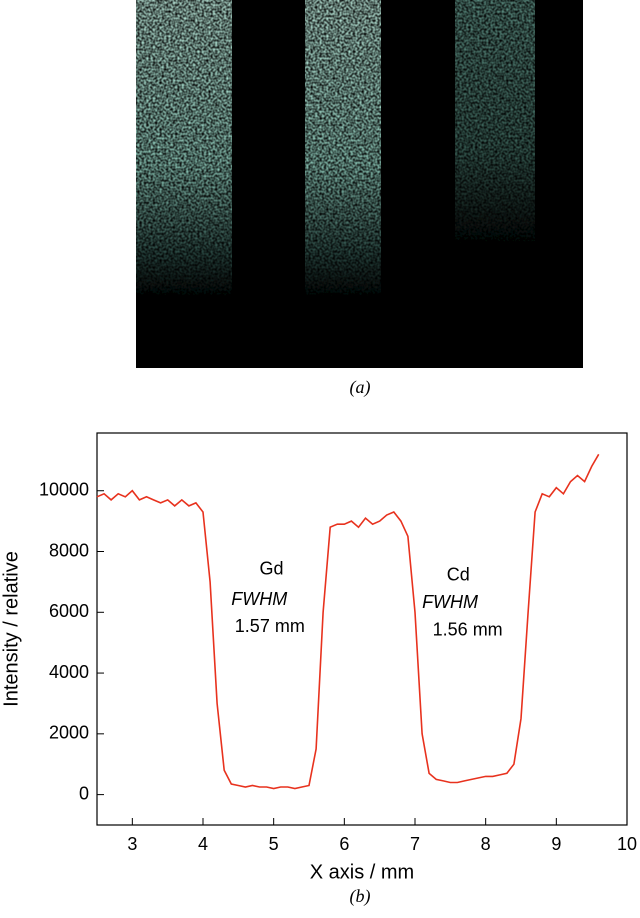 Image resolution: width=640 pixels, height=918 pixels. What do you see at coordinates (362, 872) in the screenshot?
I see `x-axis-label: X axis / mm` at bounding box center [362, 872].